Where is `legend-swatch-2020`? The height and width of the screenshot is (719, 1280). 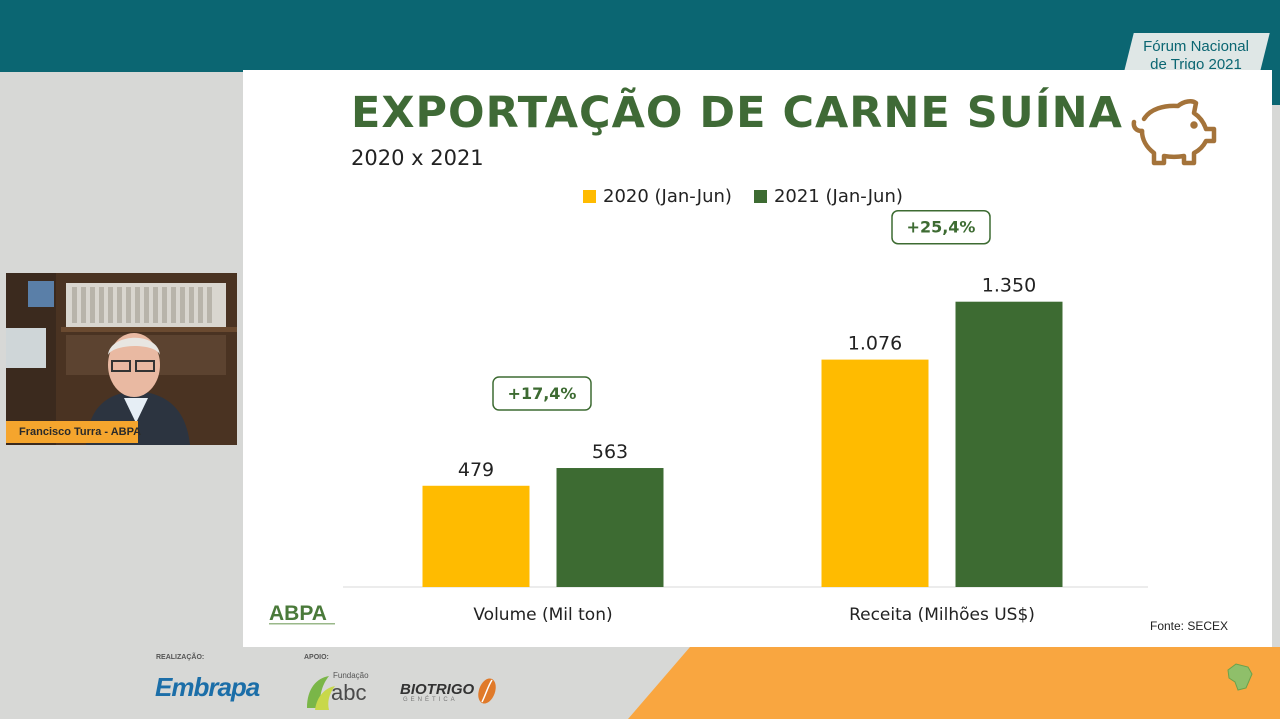 legend-swatch-2020 is located at coordinates (589, 196).